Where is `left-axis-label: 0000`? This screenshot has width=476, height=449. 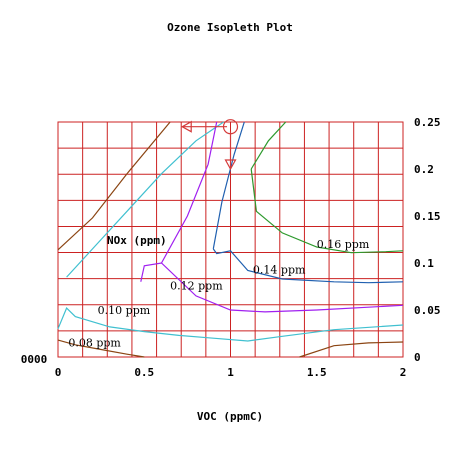 left-axis-label: 0000 is located at coordinates (34, 359).